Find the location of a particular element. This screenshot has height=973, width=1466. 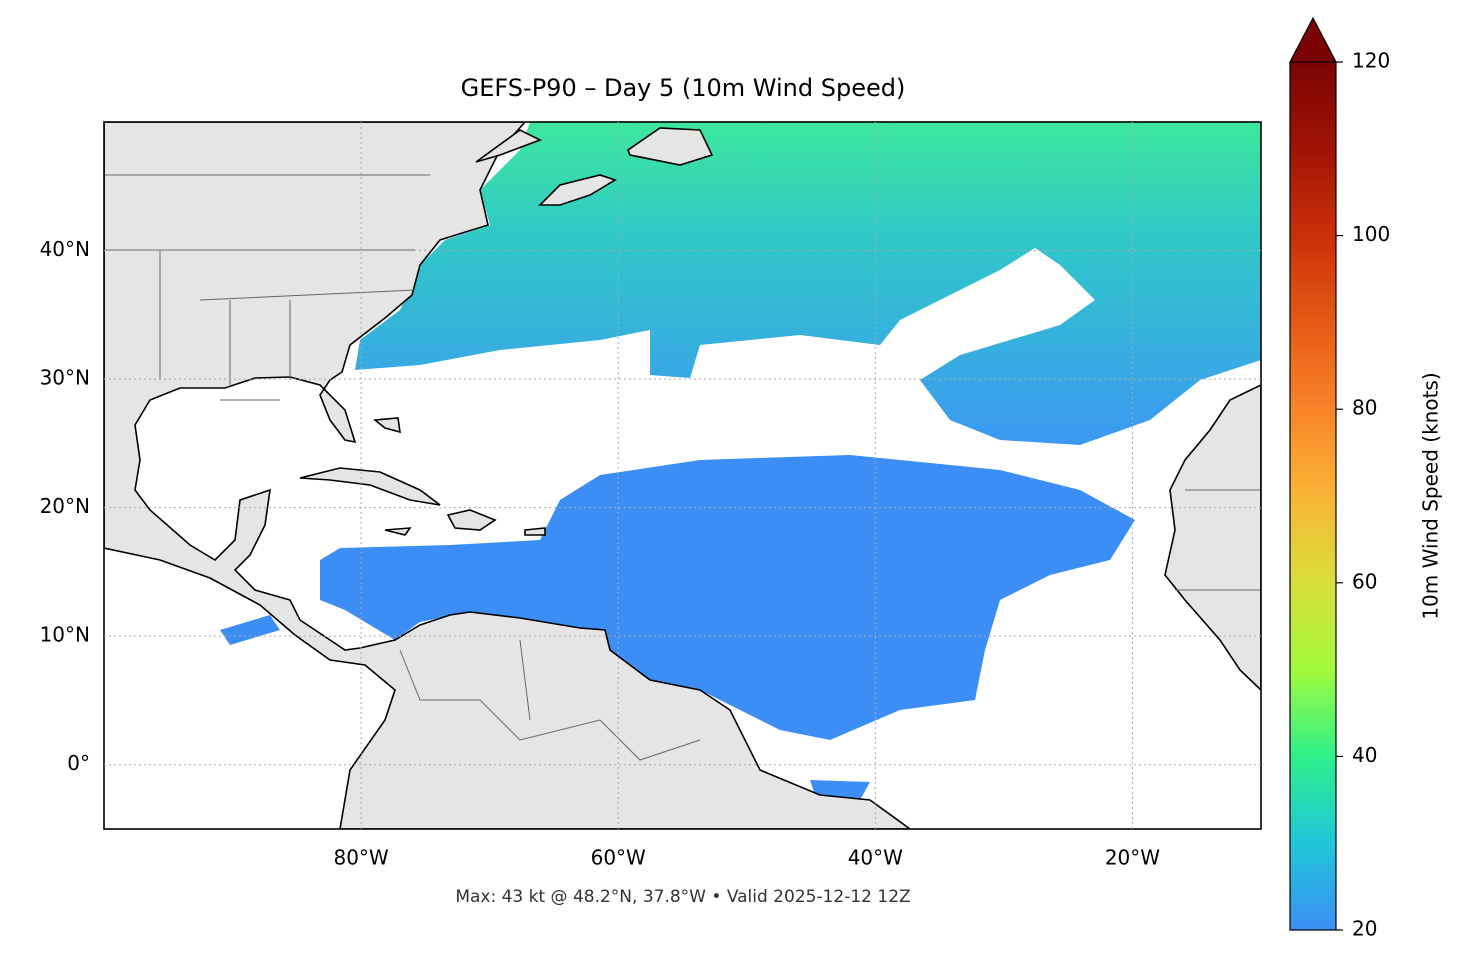

colorbar-label: 10m Wind Speed (knots) is located at coordinates (1431, 495).